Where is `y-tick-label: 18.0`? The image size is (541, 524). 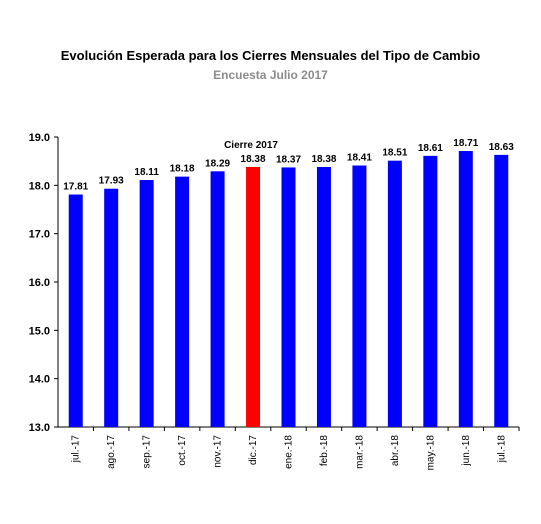 y-tick-label: 18.0 is located at coordinates (39, 186).